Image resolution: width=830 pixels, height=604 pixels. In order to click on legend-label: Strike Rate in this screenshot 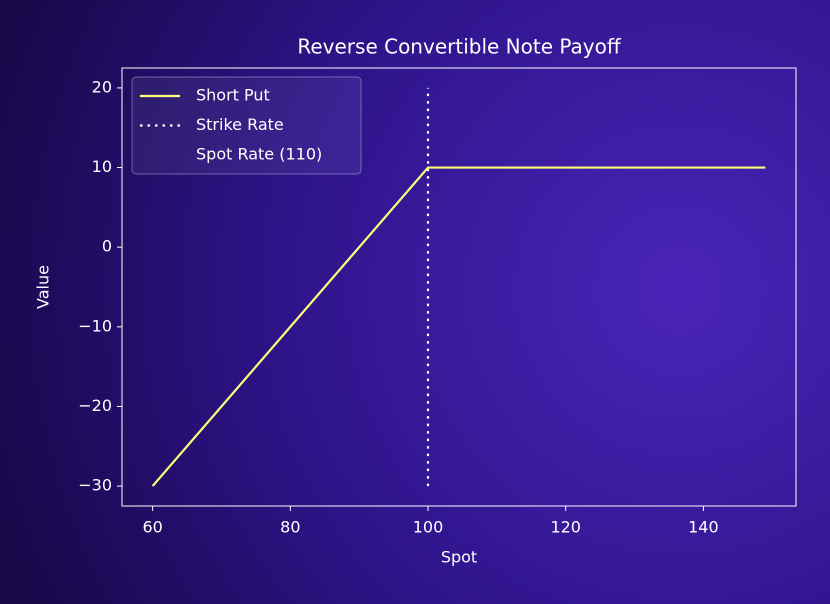, I will do `click(240, 124)`.